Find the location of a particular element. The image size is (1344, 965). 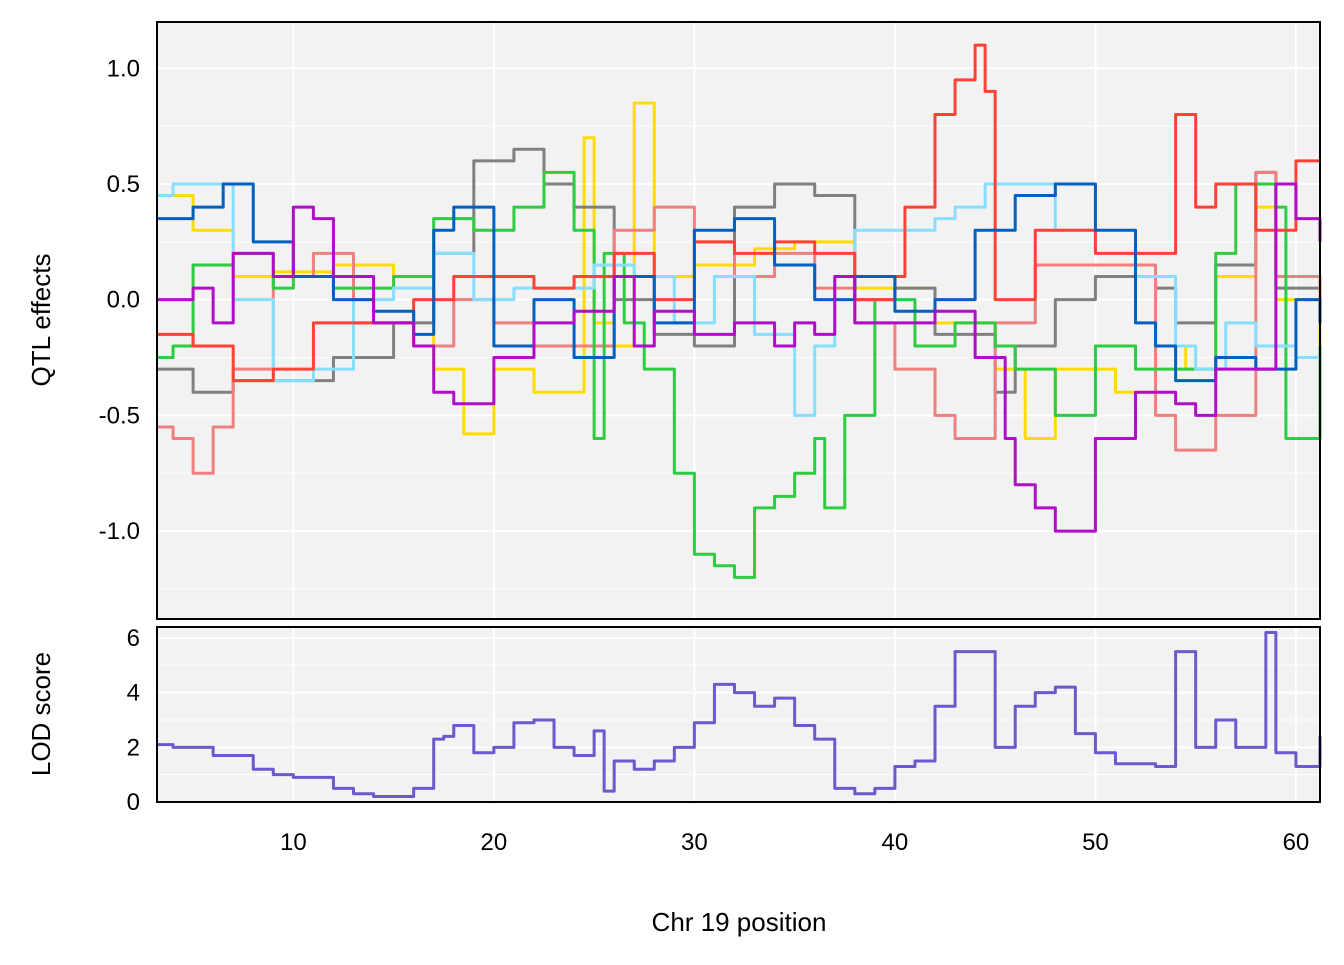

effects-y-tick-label: -0.5 is located at coordinates (119, 415).